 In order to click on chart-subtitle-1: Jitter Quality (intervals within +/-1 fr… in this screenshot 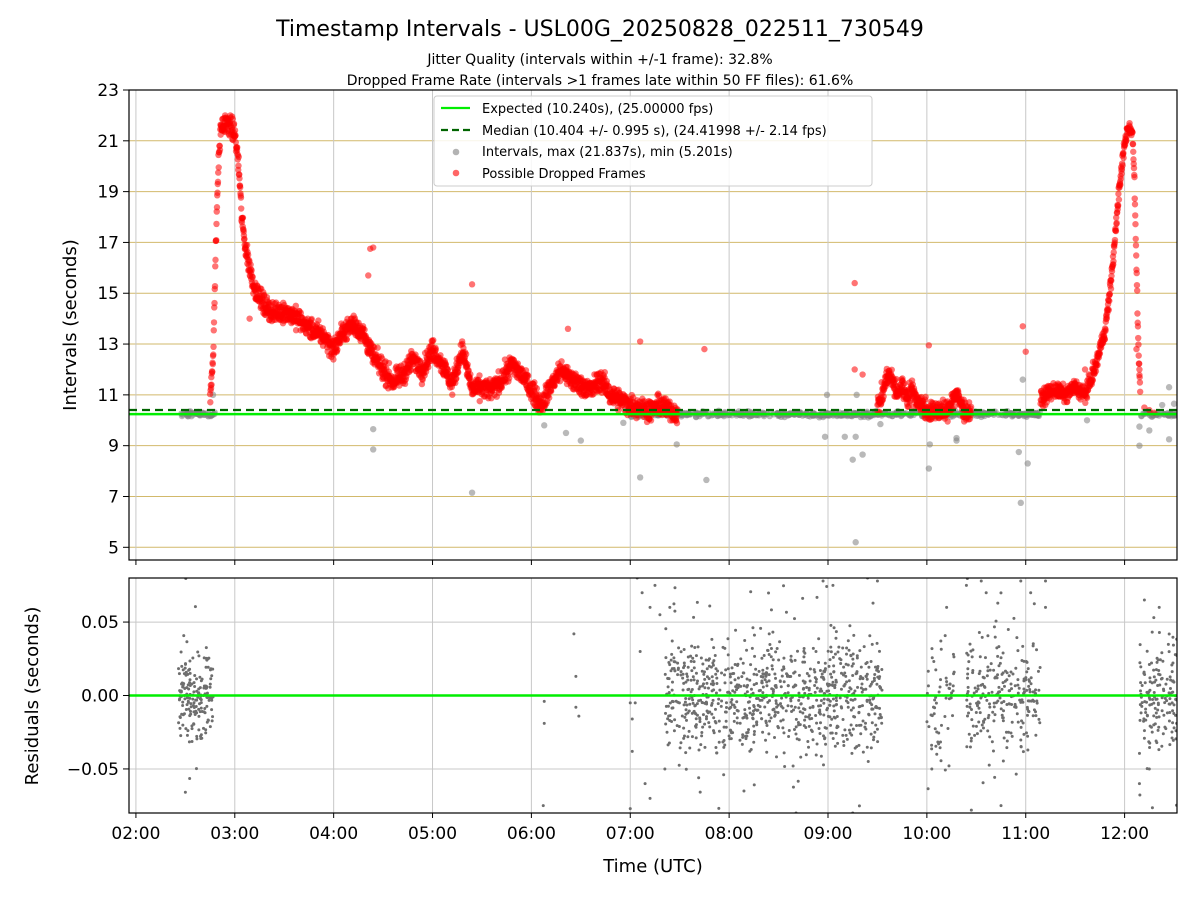, I will do `click(599, 60)`.